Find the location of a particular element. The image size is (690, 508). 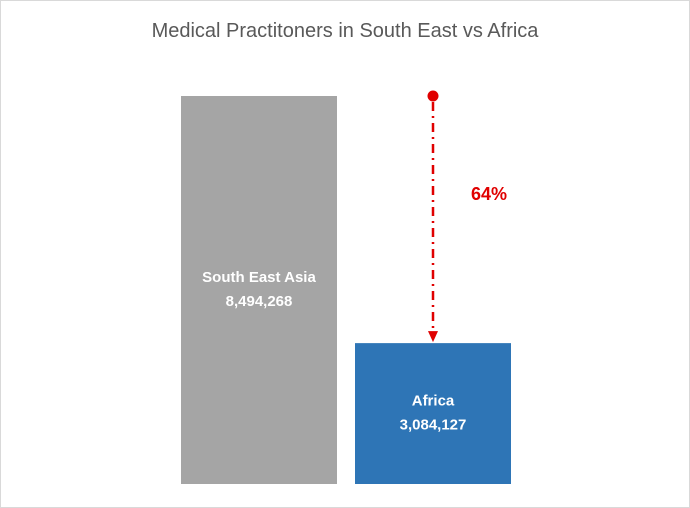

annotation-percent-label: 64% is located at coordinates (489, 194).